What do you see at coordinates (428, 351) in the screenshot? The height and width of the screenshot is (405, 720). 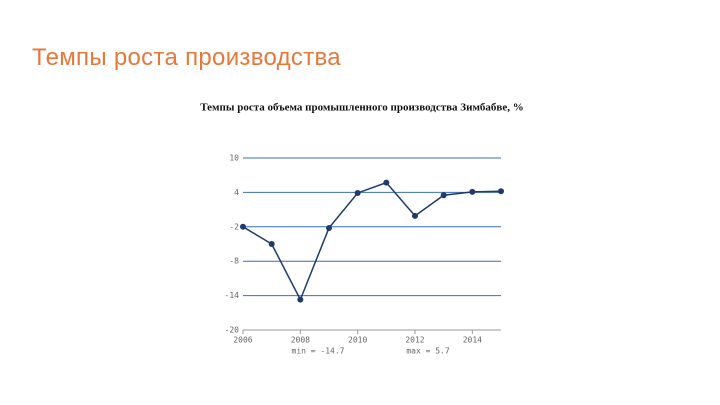 I see `annotation: max = 5.7` at bounding box center [428, 351].